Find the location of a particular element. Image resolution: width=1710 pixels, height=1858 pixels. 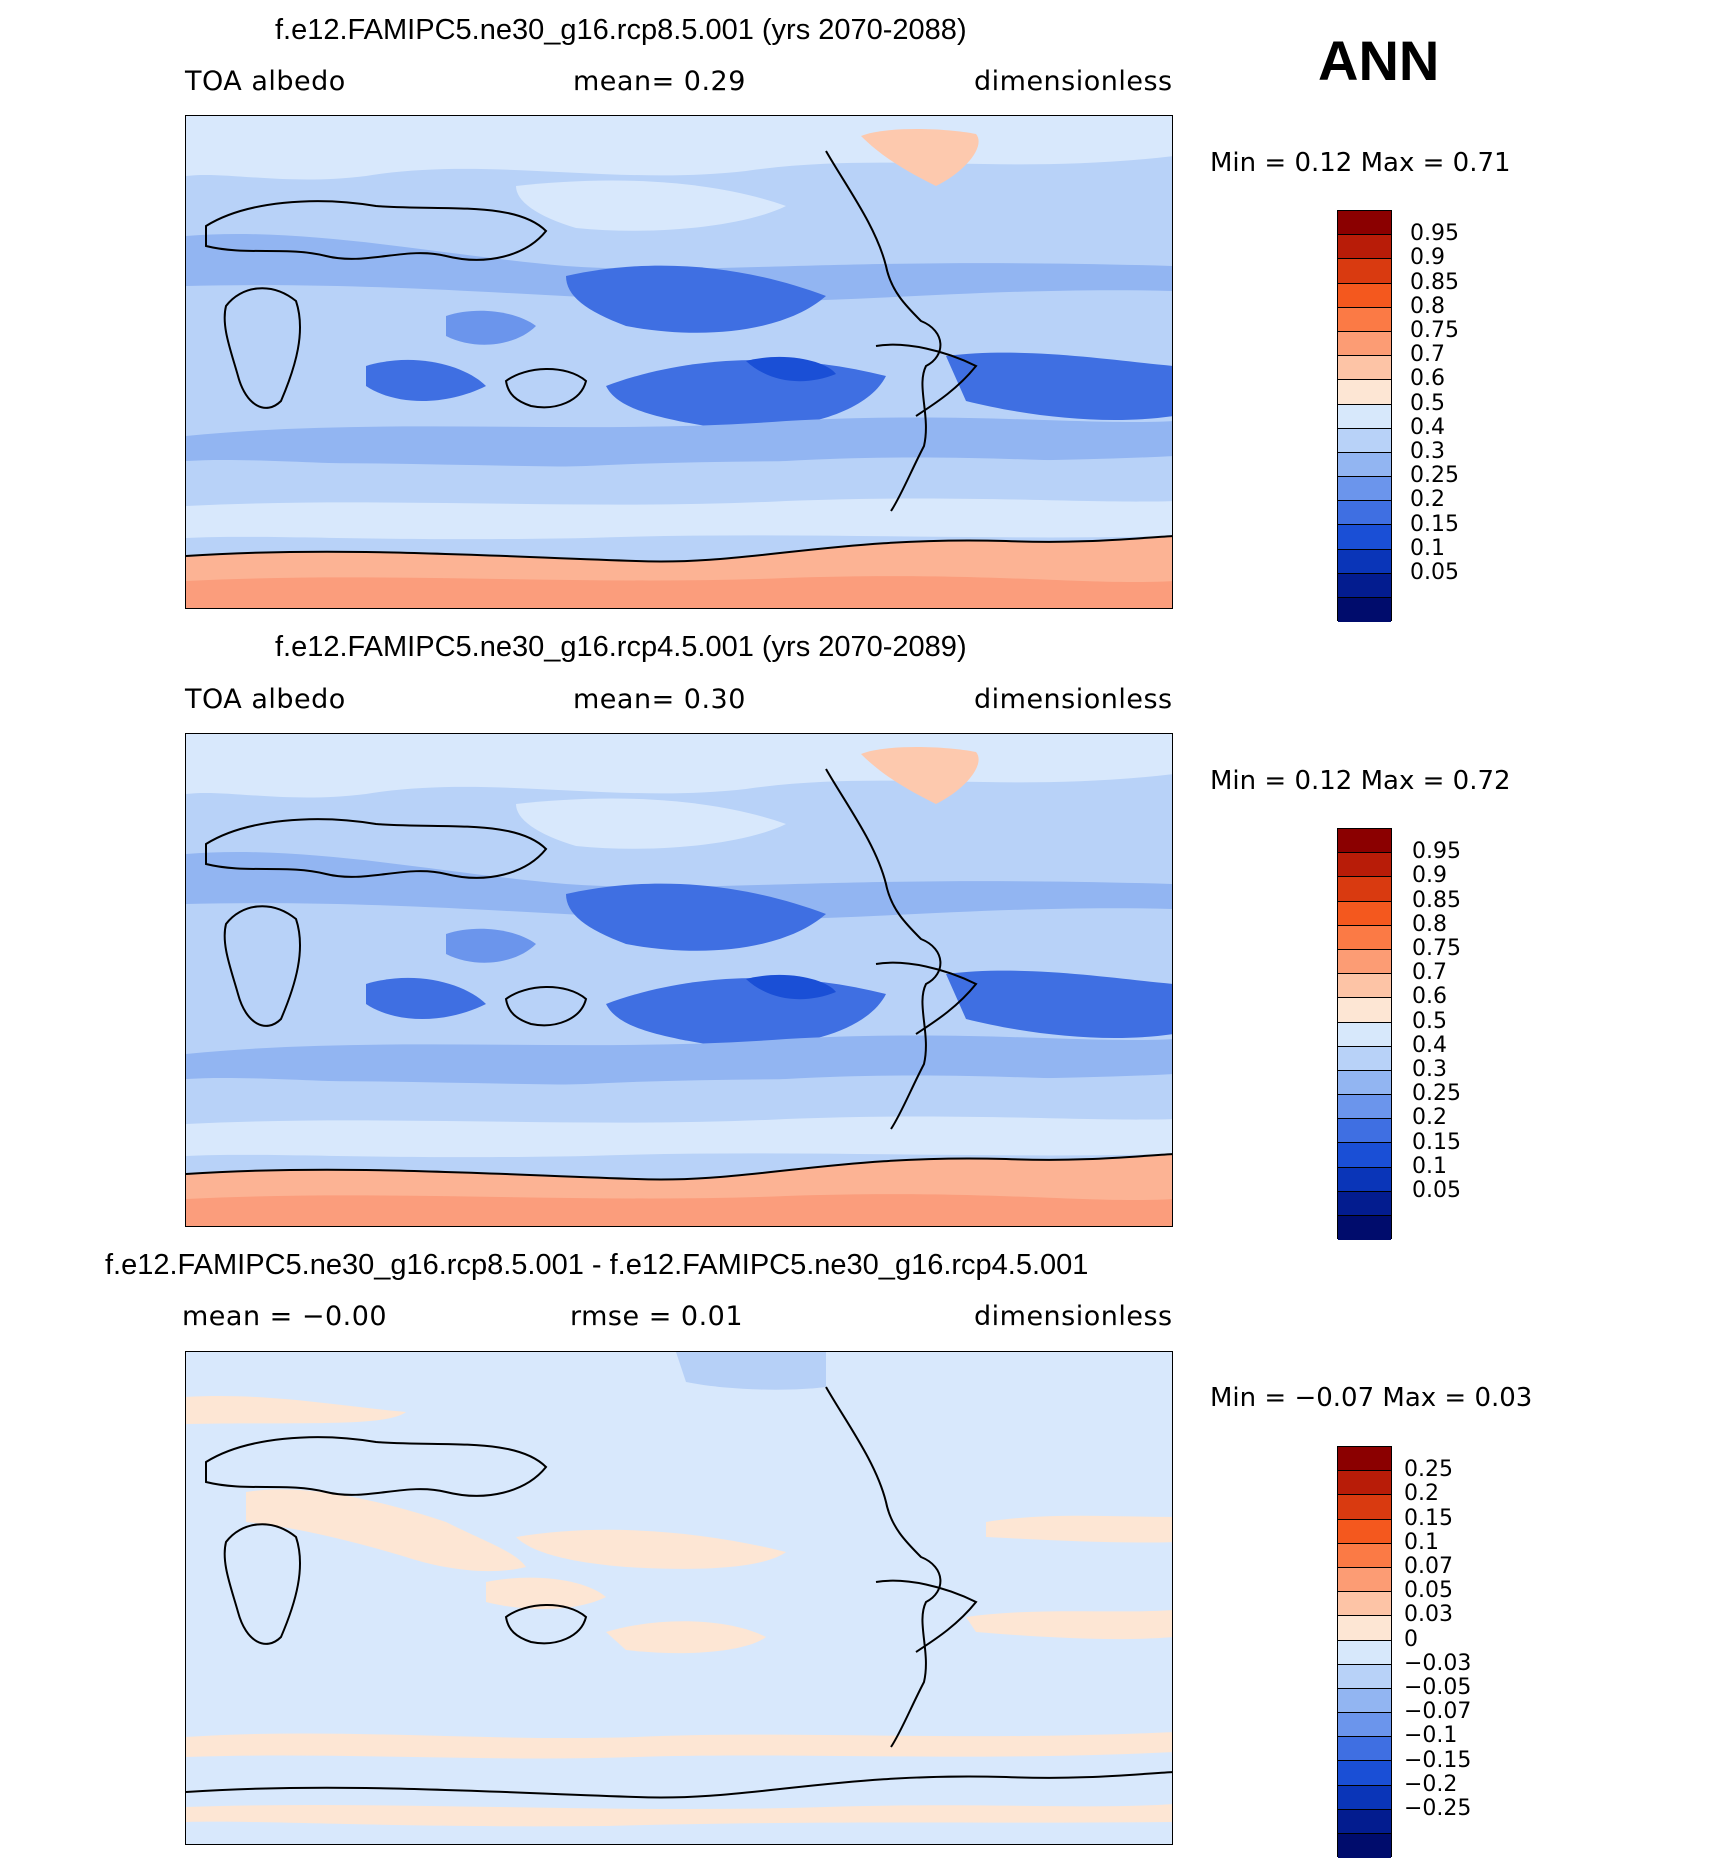

colorbar-level-label: −0.05 is located at coordinates (1438, 1687).